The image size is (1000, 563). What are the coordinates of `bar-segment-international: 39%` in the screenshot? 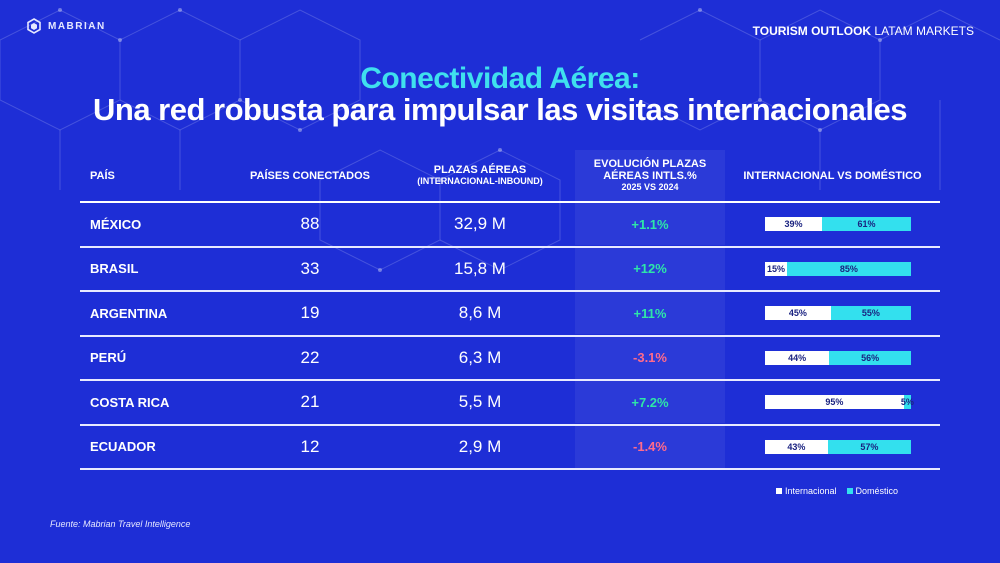 It's located at (793, 224).